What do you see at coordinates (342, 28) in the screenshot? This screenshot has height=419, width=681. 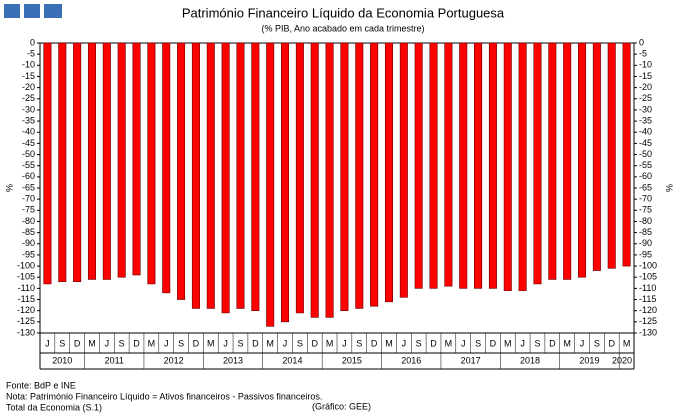 I see `chart-subtitle: (% PIB, Ano acabado em cada trimestre)` at bounding box center [342, 28].